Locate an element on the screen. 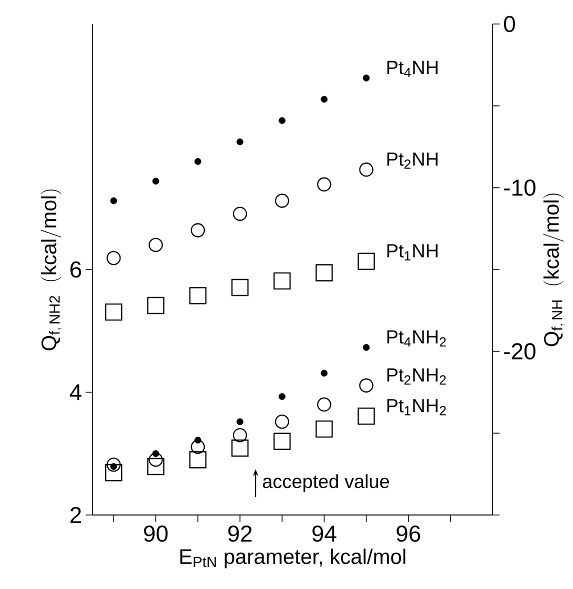 This screenshot has width=573, height=589. series-label: Pt$_{2}$NH$_{2}$ is located at coordinates (416, 376).